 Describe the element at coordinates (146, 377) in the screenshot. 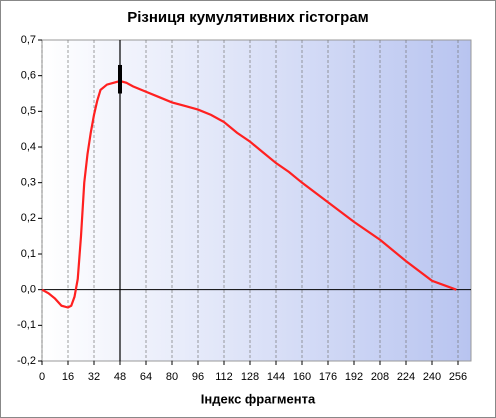

I see `x-tick-label: 64` at that location.